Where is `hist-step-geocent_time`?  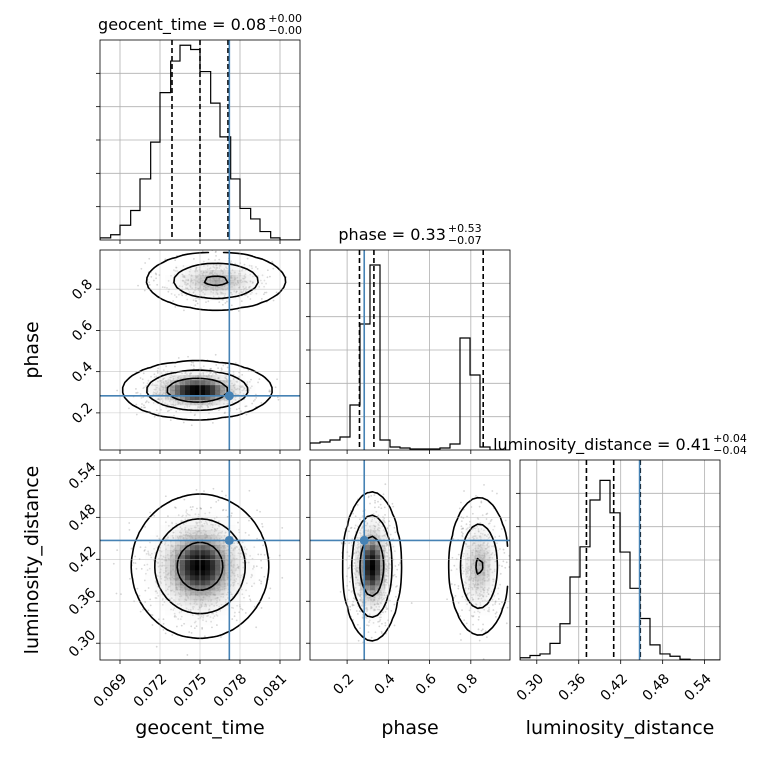
hist-step-geocent_time is located at coordinates (200, 142).